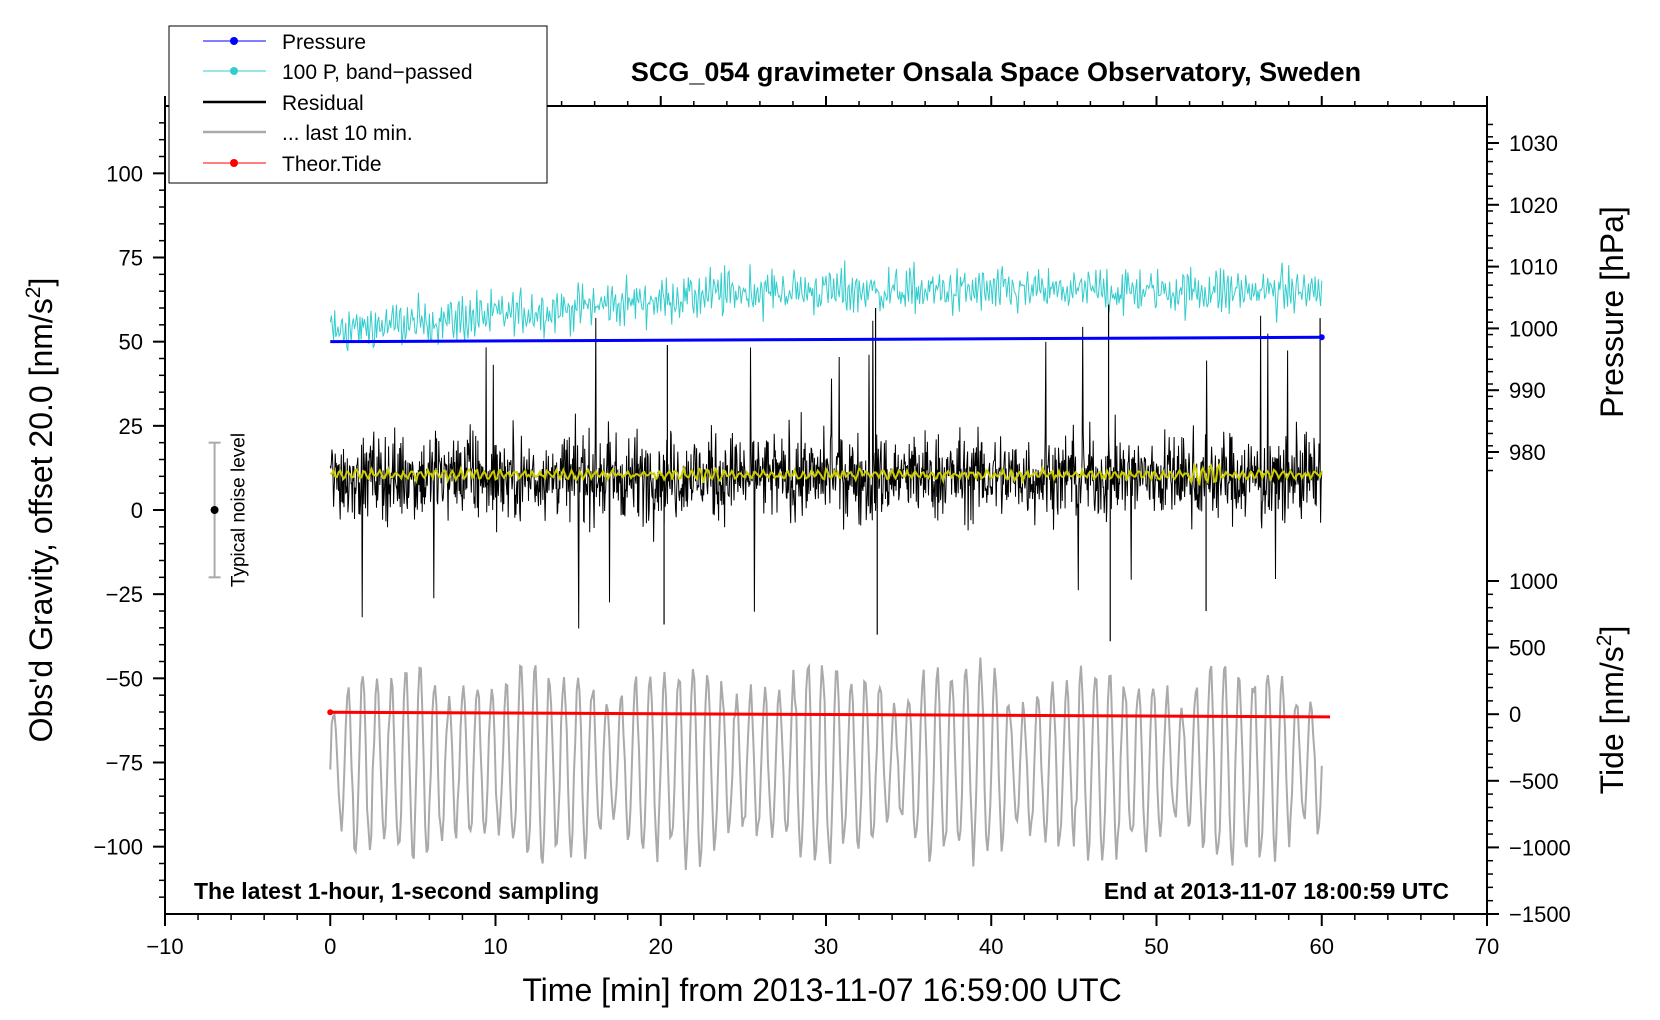  I want to click on x-tick-label: −10, so click(164, 946).